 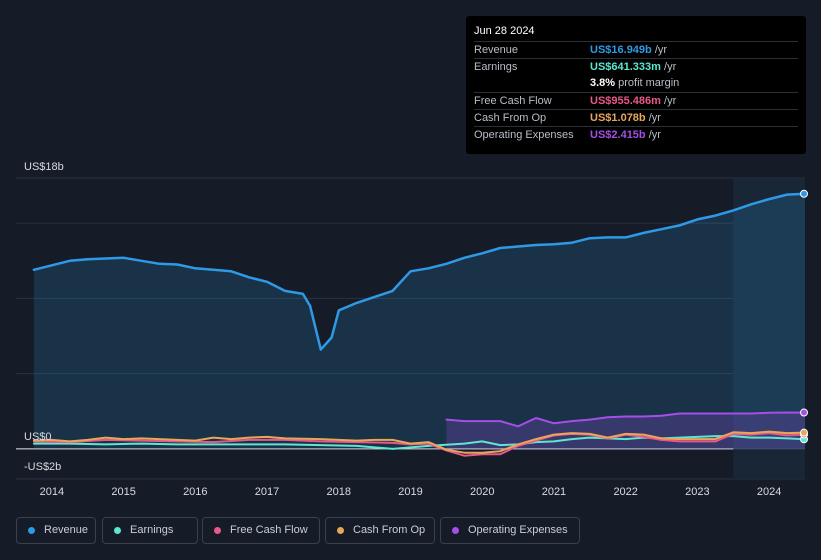 I want to click on tooltip-value: US$955.486m, so click(x=625, y=101).